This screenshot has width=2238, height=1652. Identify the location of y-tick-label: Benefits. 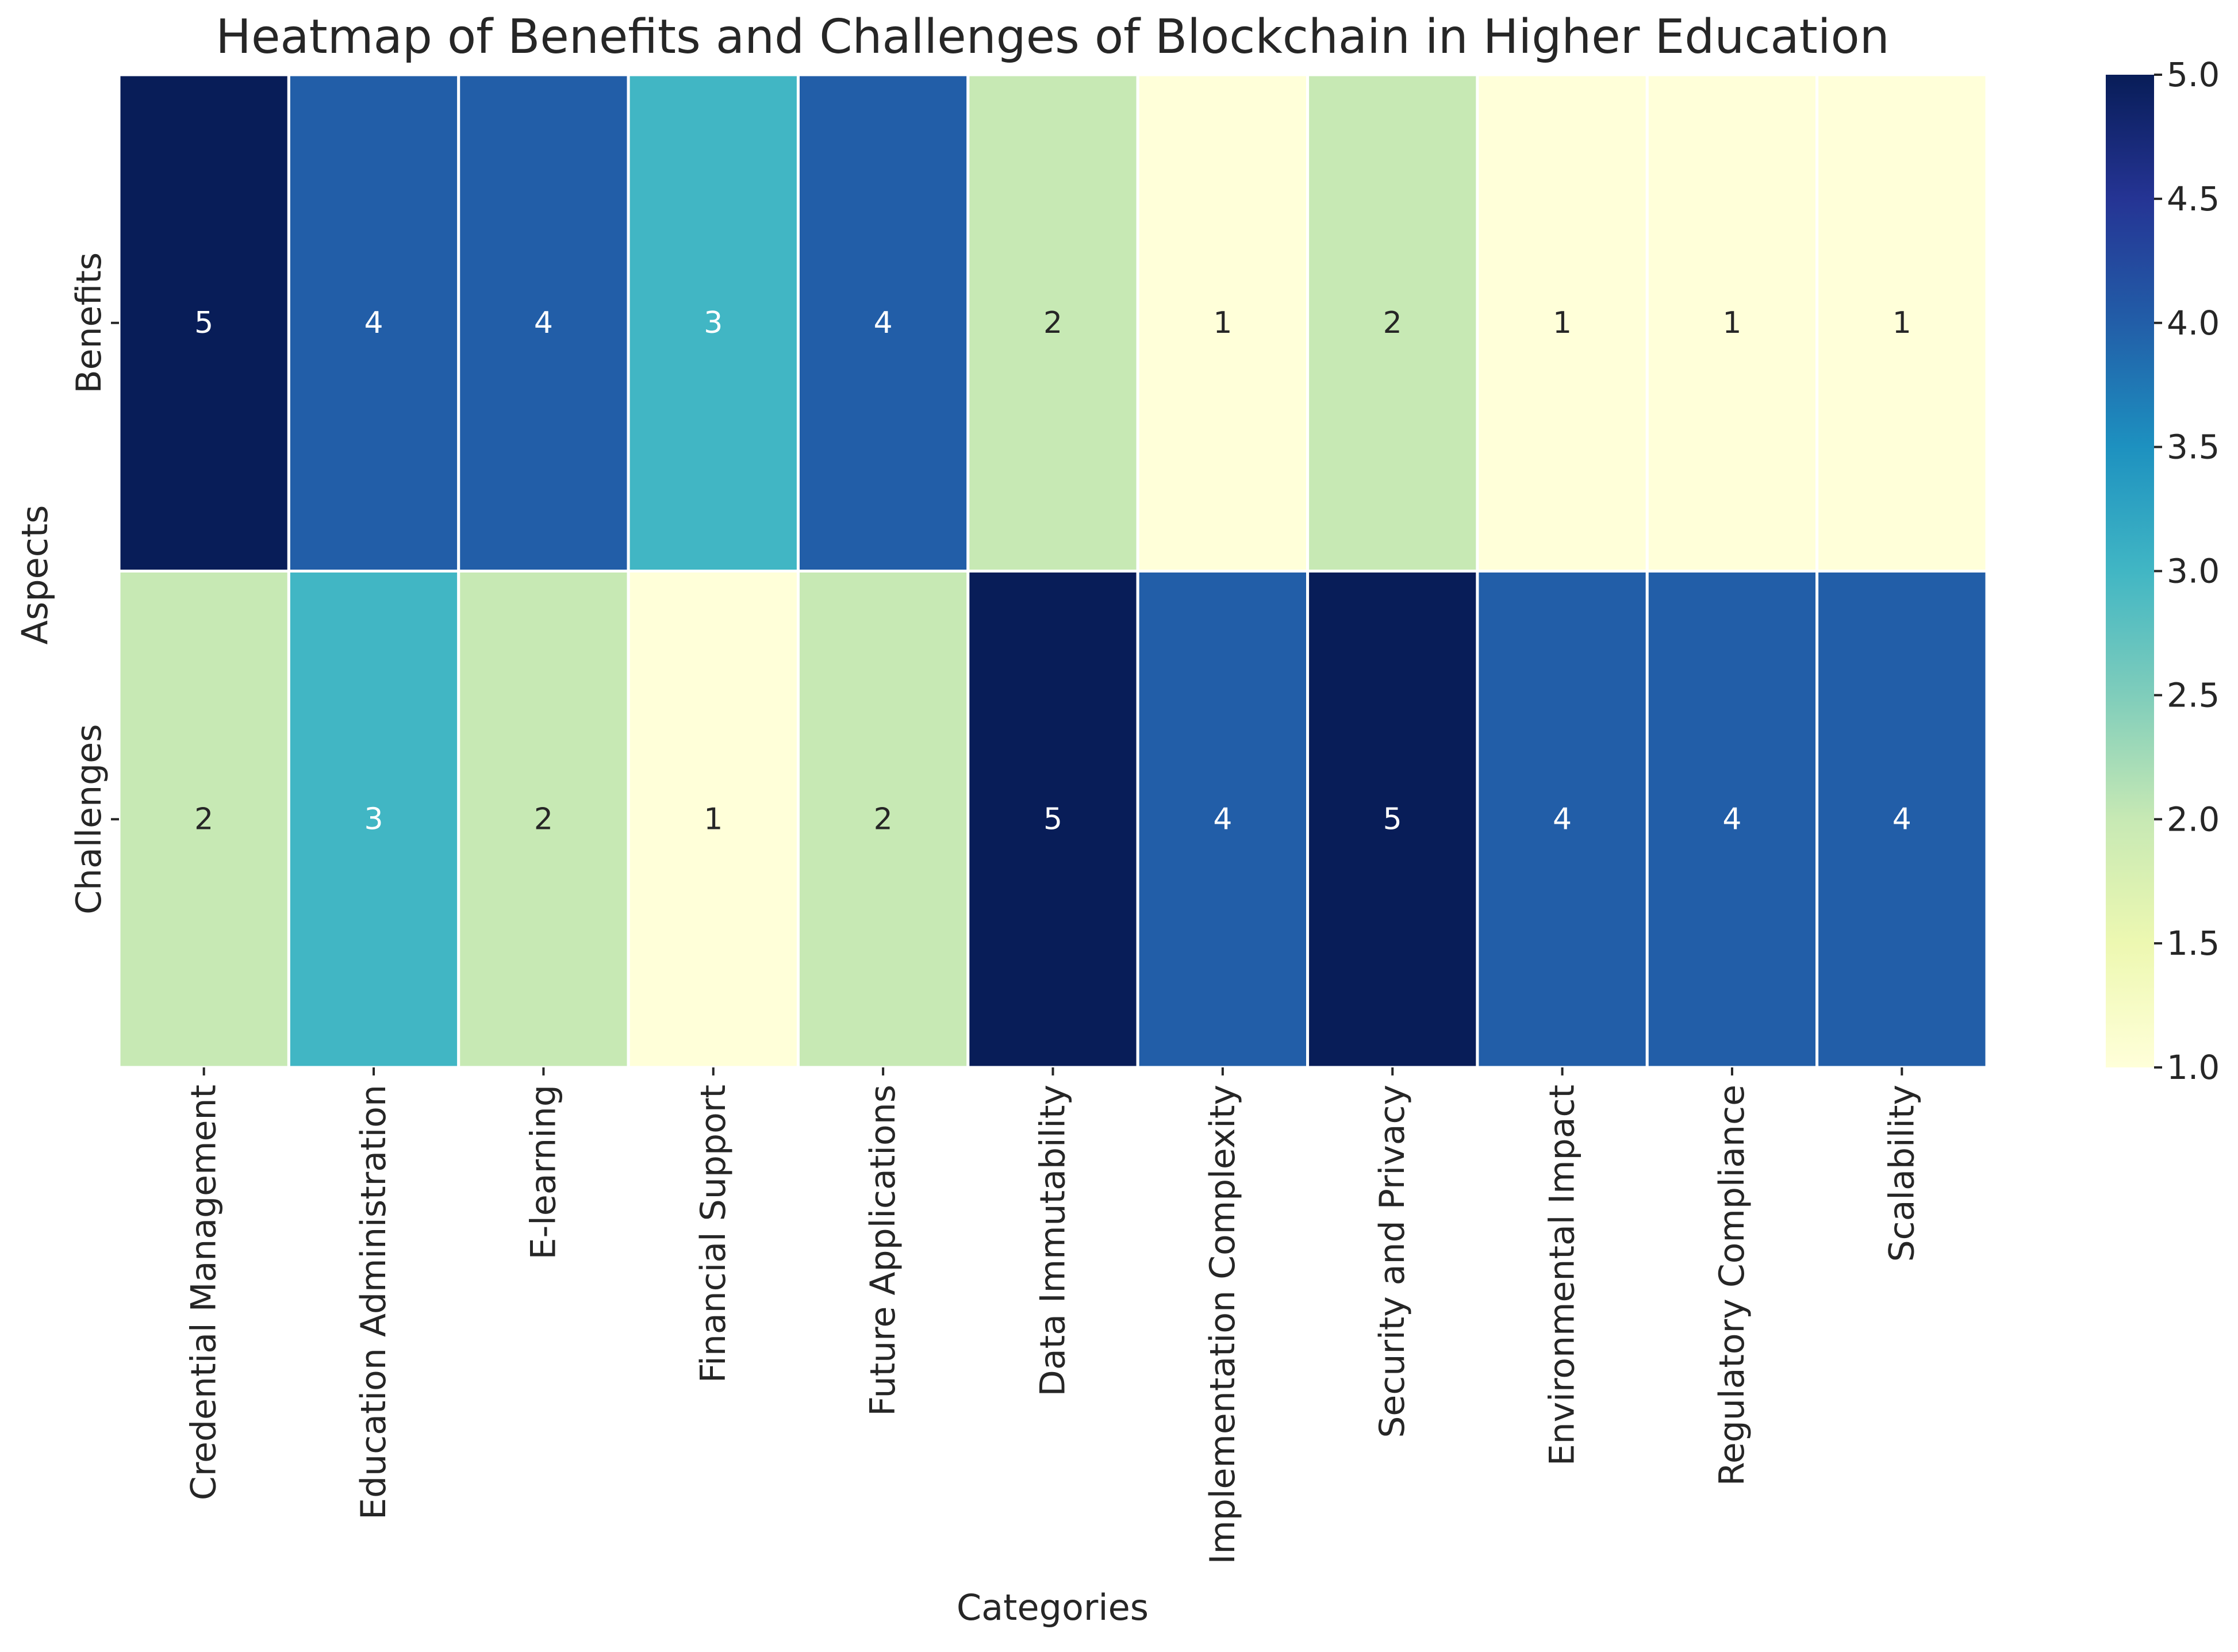
(89, 323).